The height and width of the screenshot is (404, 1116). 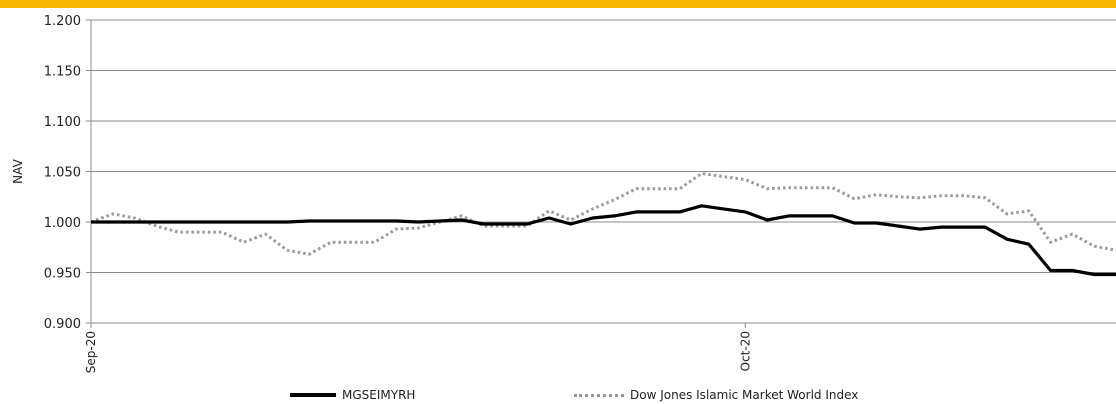 What do you see at coordinates (418, 352) in the screenshot?
I see `x-tick-labels: Sep-20 Oct-20` at bounding box center [418, 352].